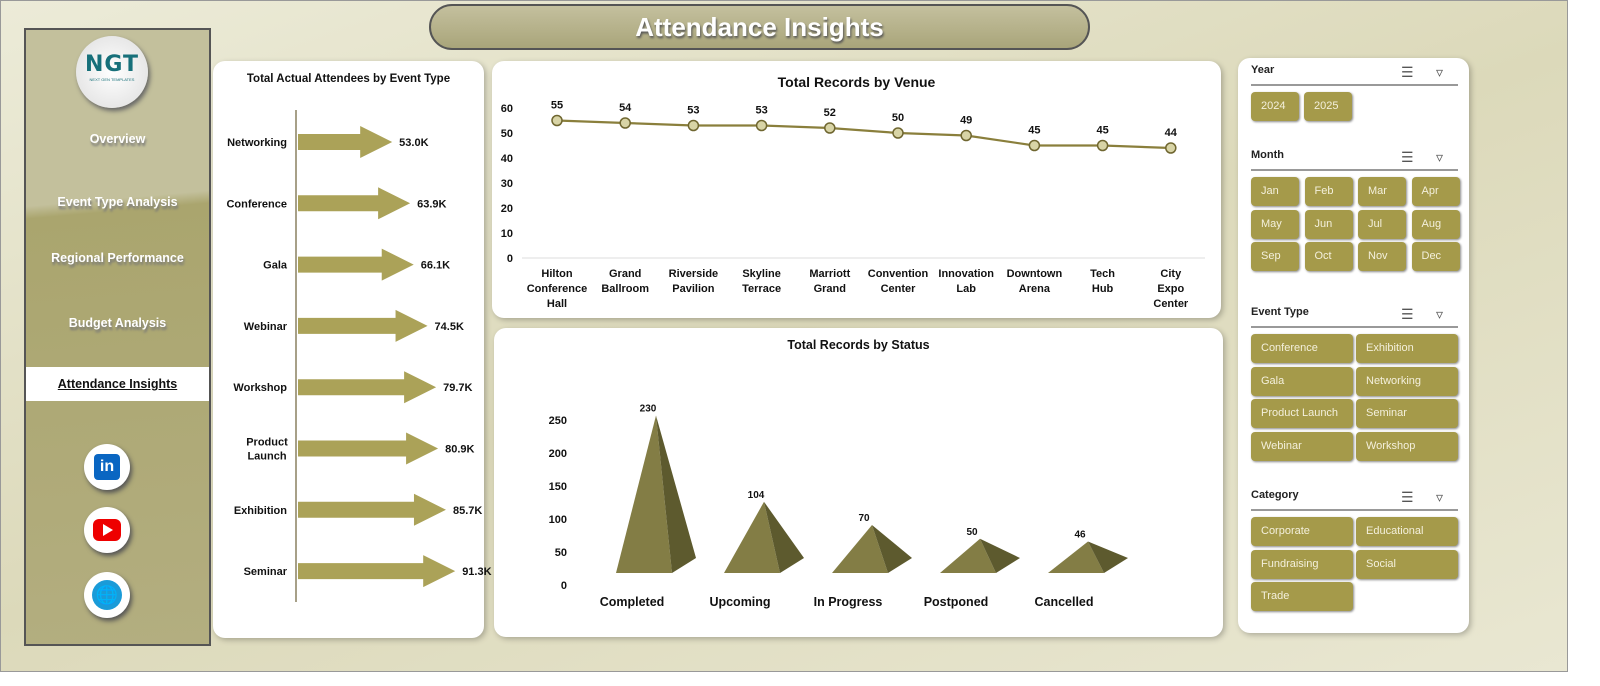 The image size is (1600, 686). I want to click on slicer-item: Jan, so click(1275, 191).